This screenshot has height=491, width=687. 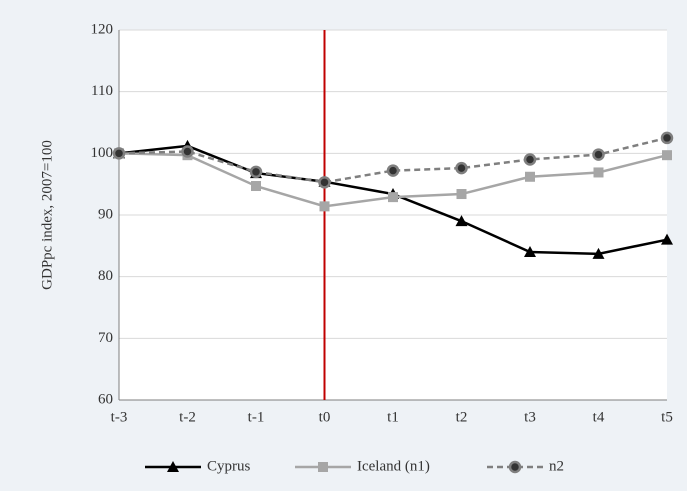 What do you see at coordinates (102, 29) in the screenshot?
I see `y-tick-label: 120` at bounding box center [102, 29].